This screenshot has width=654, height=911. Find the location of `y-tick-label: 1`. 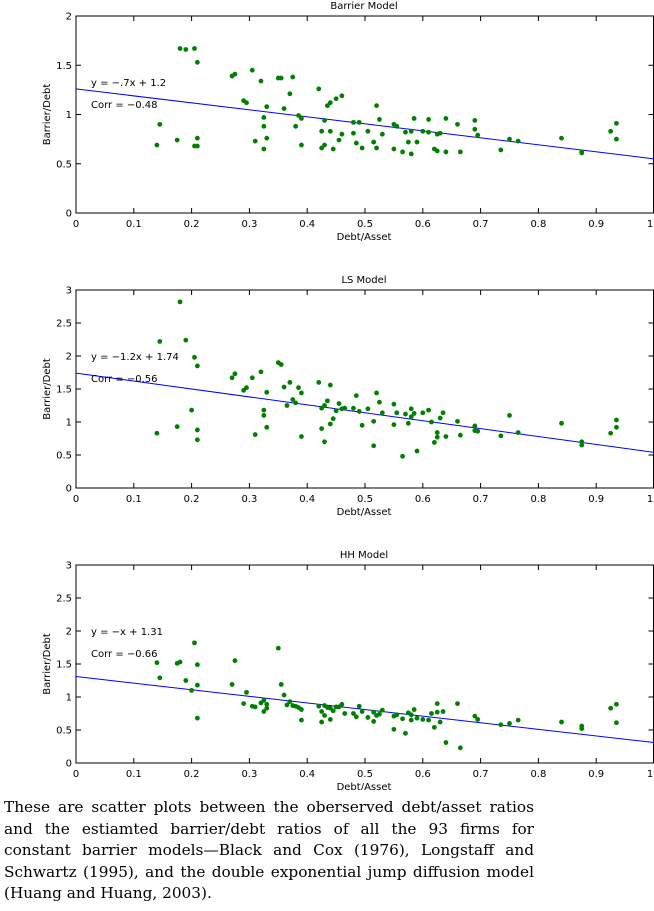

y-tick-label: 1 is located at coordinates (69, 698).